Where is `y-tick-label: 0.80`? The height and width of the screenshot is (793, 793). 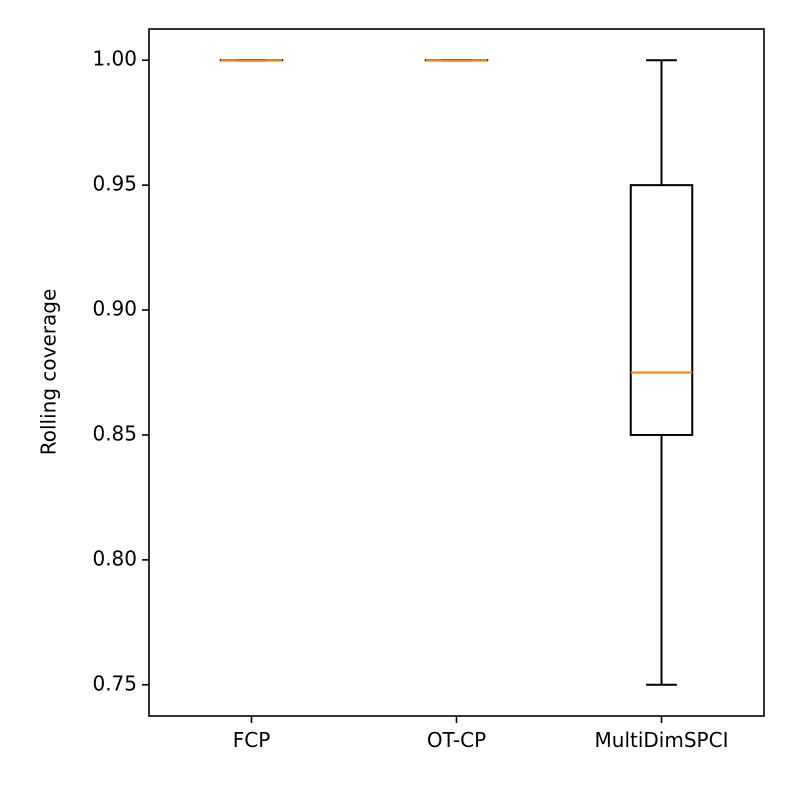
y-tick-label: 0.80 is located at coordinates (114, 558).